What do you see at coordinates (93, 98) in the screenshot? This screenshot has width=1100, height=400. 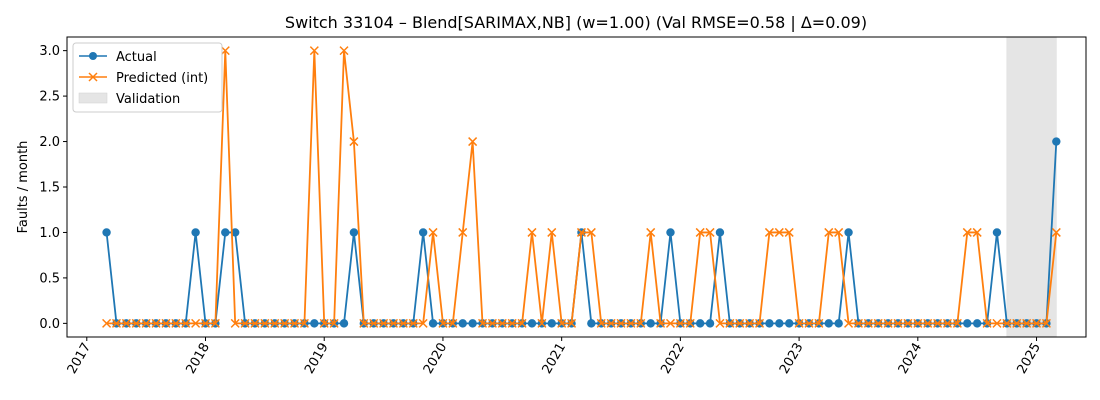 I see `legend-validation-swatch` at bounding box center [93, 98].